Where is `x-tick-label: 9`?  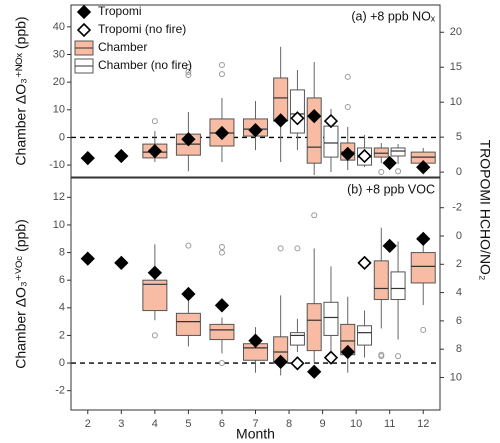 x-tick-label: 9 is located at coordinates (323, 424).